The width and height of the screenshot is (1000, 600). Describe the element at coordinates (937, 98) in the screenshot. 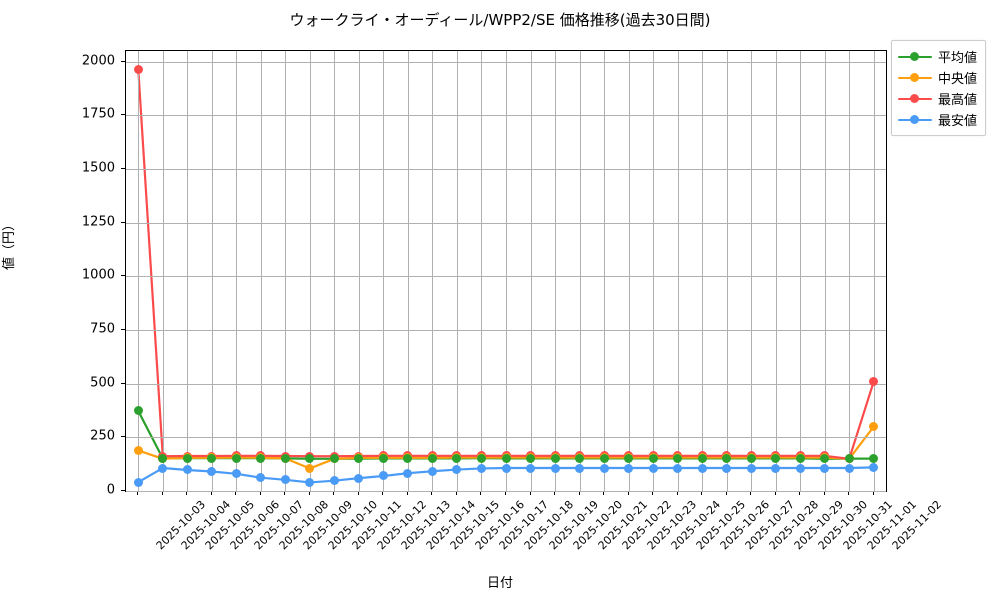

I see `legend-item: 最高値` at that location.